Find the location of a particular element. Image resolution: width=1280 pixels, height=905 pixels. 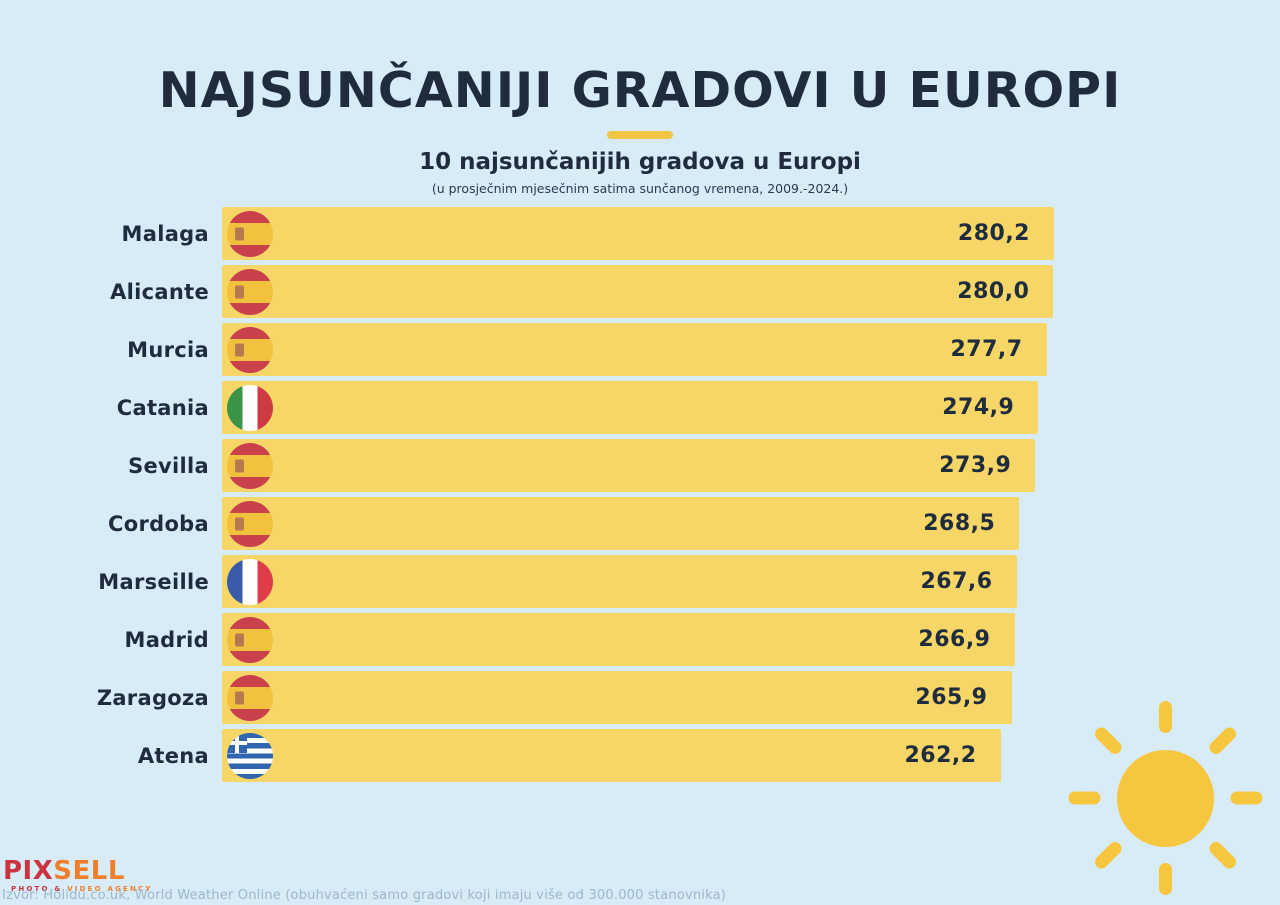

chart-row: Atena 262,2 is located at coordinates (550, 755).